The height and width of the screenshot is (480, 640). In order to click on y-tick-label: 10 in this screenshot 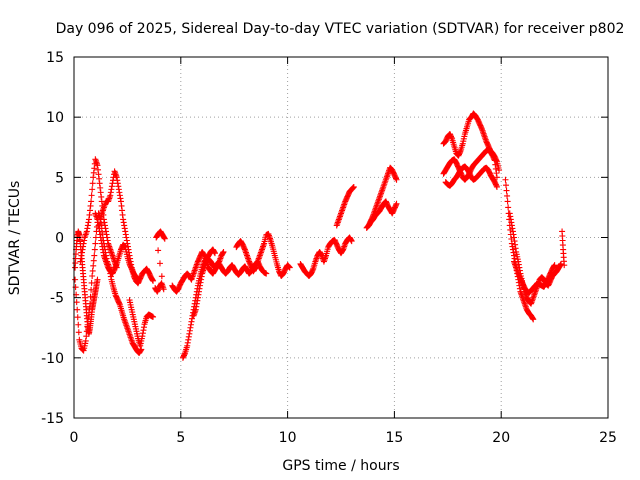, I will do `click(55, 118)`.